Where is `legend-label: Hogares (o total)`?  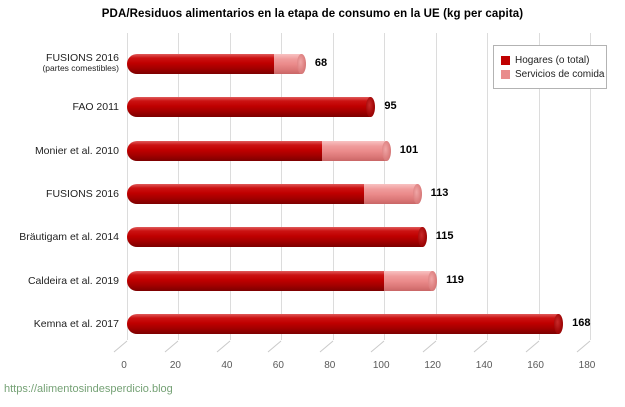 legend-label: Hogares (o total) is located at coordinates (552, 60).